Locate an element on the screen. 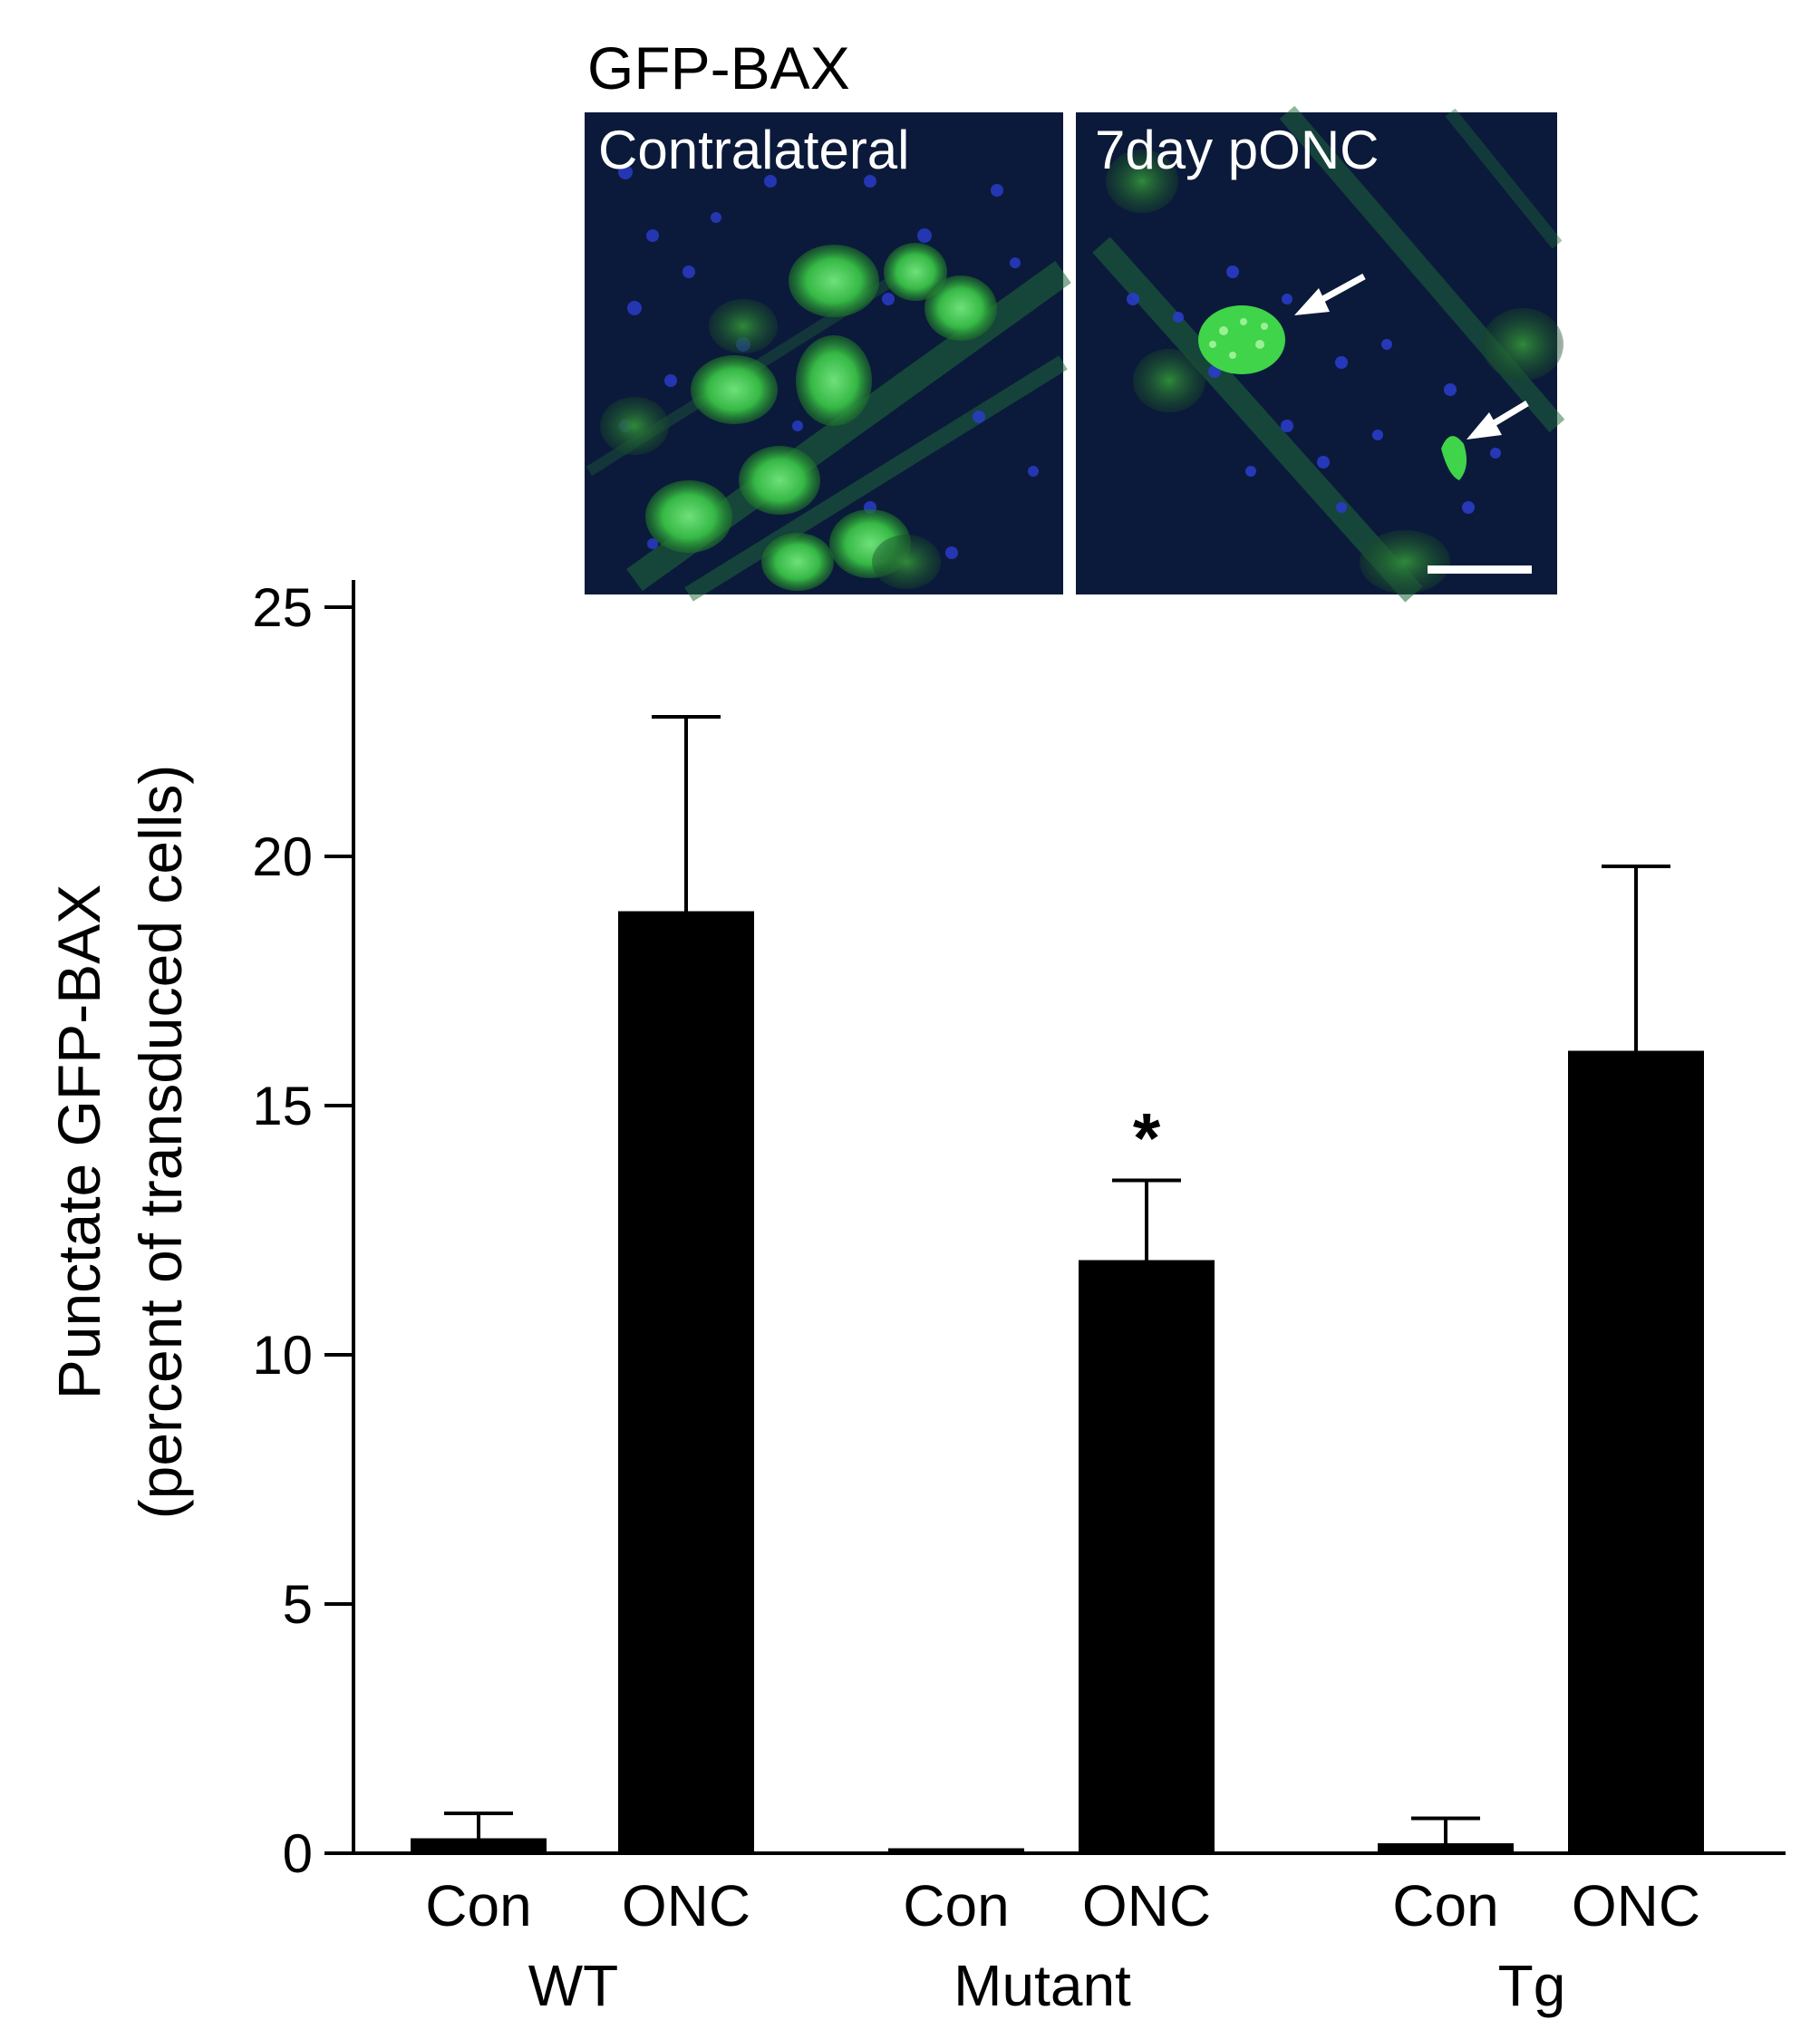  annotations: * is located at coordinates (1147, 1138).